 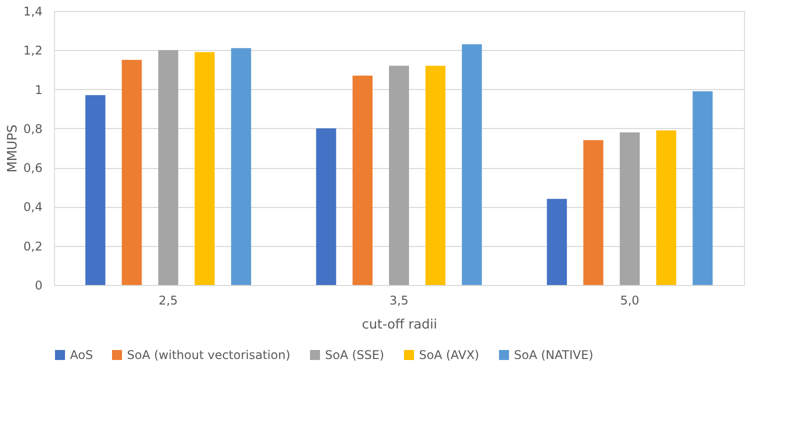 What do you see at coordinates (554, 355) in the screenshot?
I see `legend-label: SoA (NATIVE)` at bounding box center [554, 355].